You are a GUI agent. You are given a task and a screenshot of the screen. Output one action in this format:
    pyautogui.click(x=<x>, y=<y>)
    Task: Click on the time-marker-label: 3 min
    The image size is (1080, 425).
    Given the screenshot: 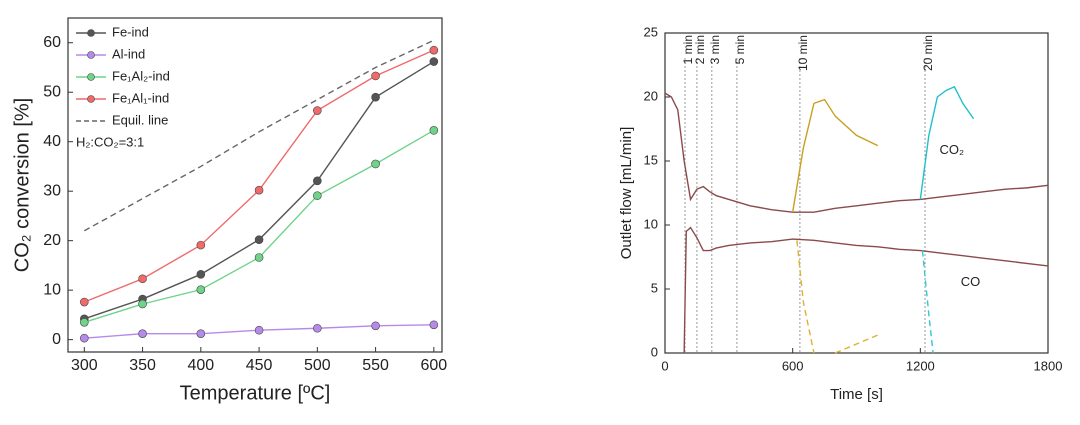 What is the action you would take?
    pyautogui.click(x=715, y=49)
    